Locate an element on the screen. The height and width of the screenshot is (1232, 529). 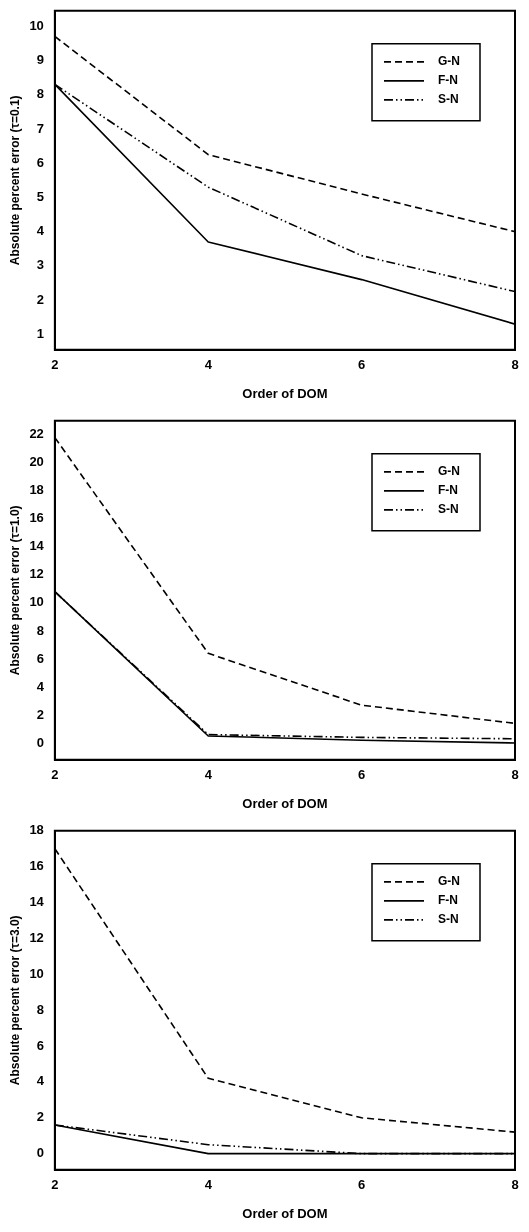
y-axis-title: Absolute percent error (τ=0.1) is located at coordinates (14, 180).